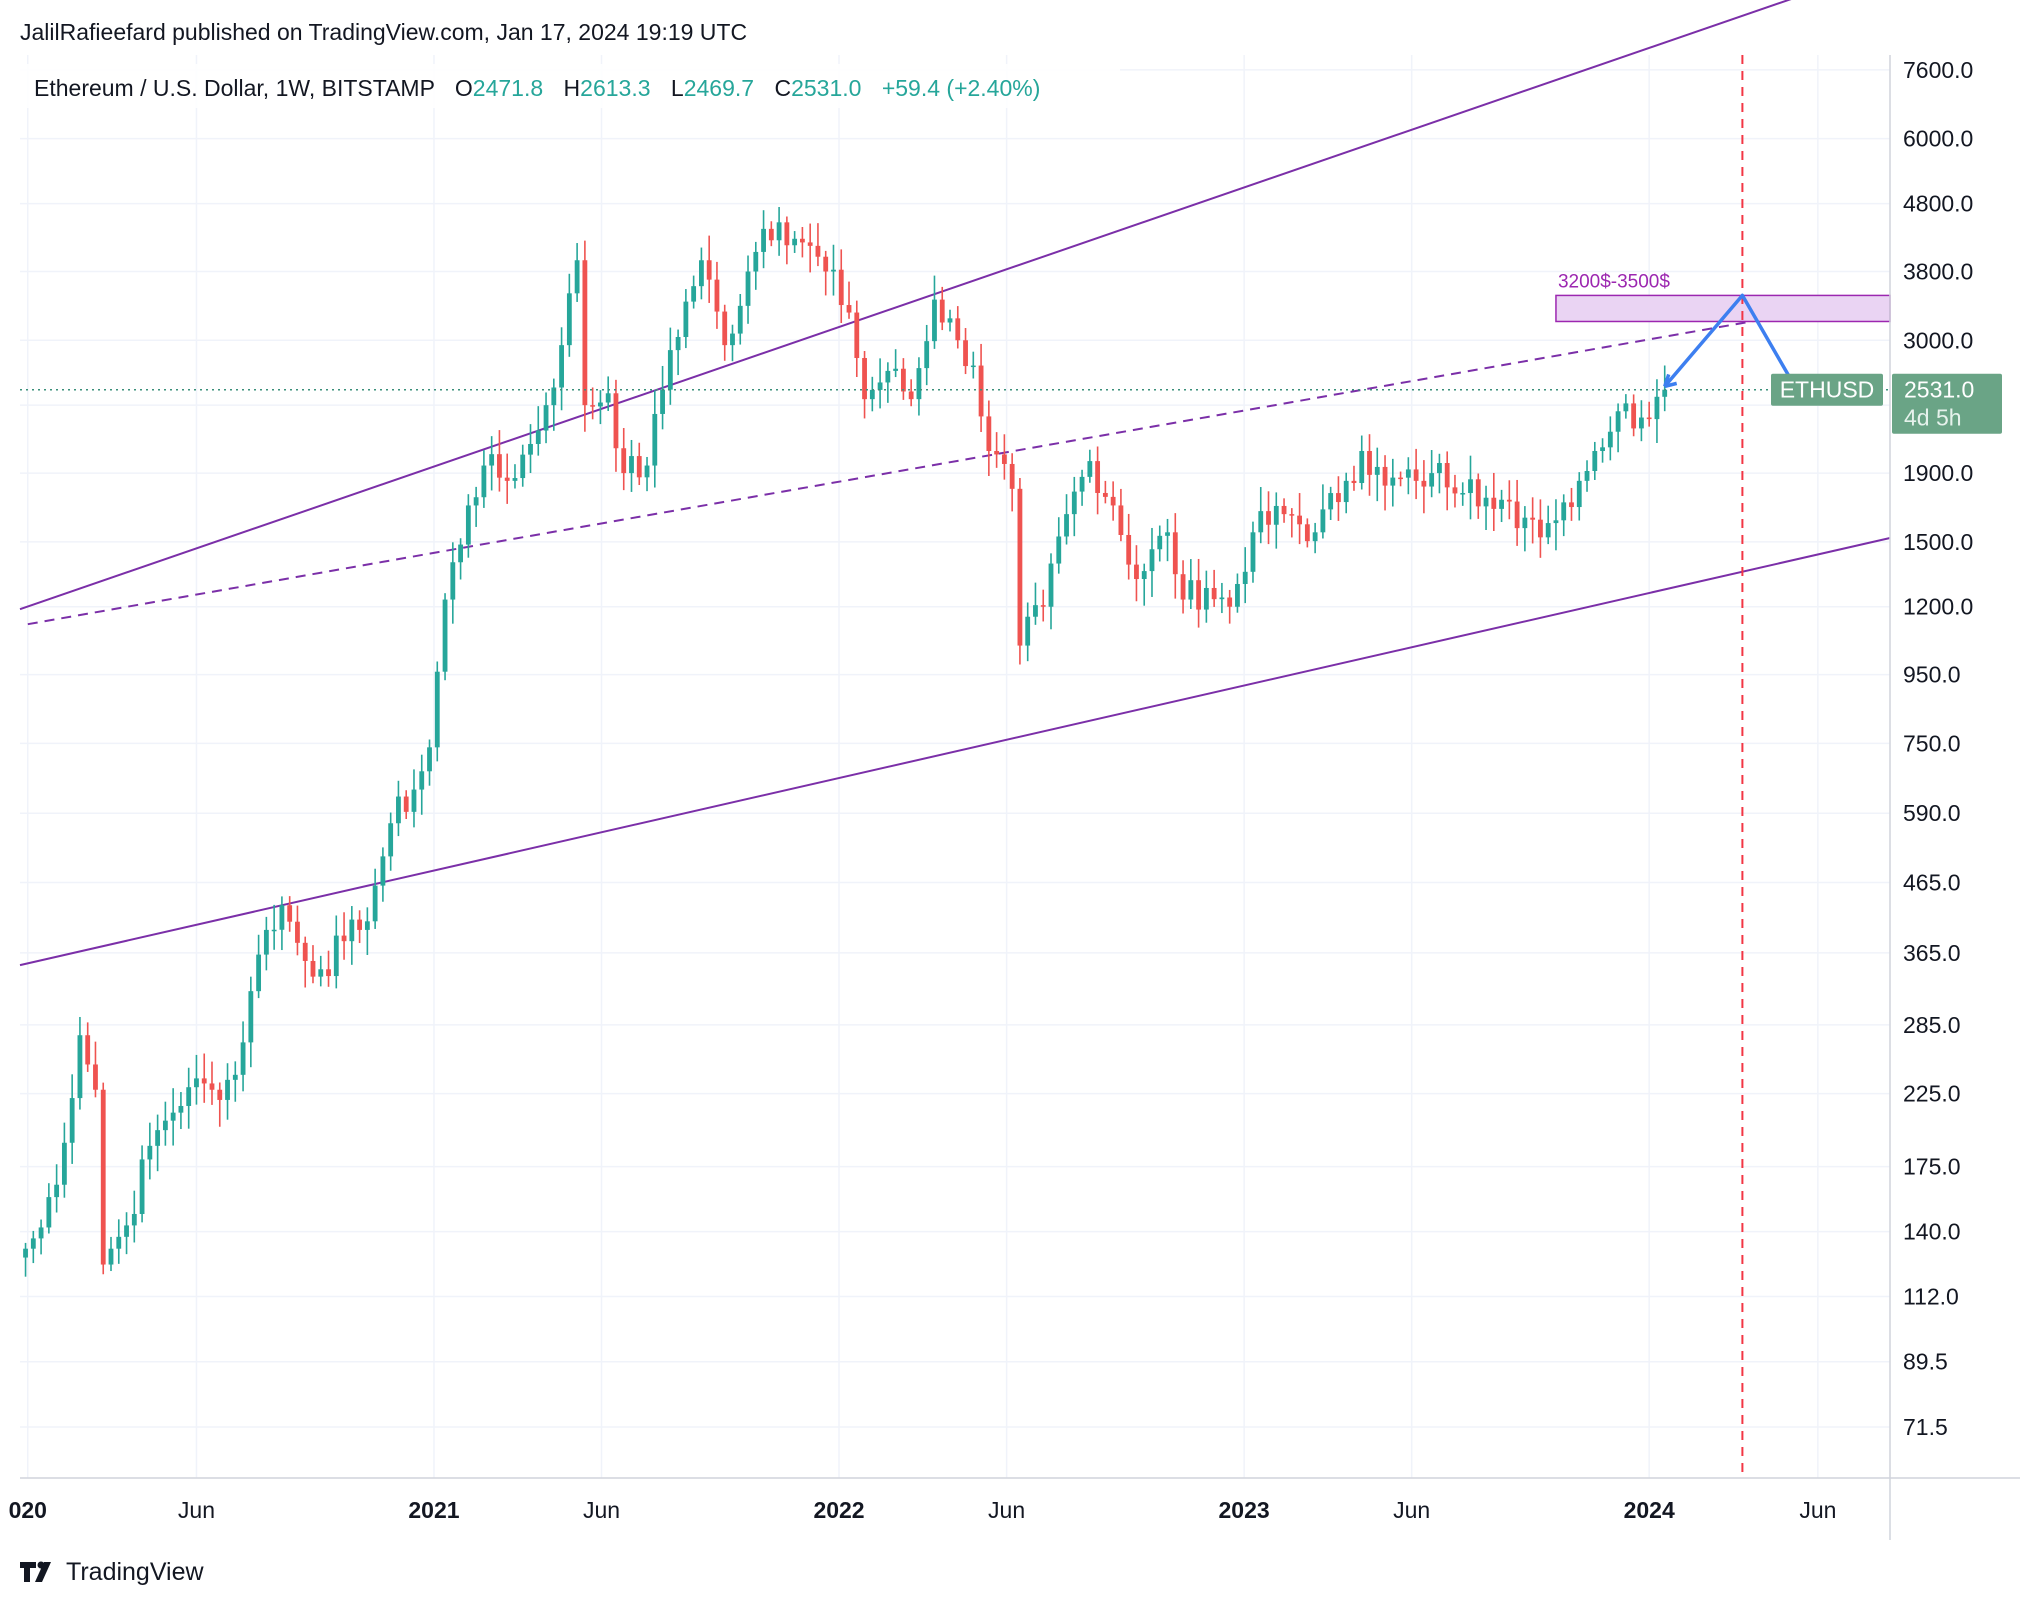 This screenshot has height=1603, width=2032. I want to click on y-tick-label: 7600.0, so click(1938, 70).